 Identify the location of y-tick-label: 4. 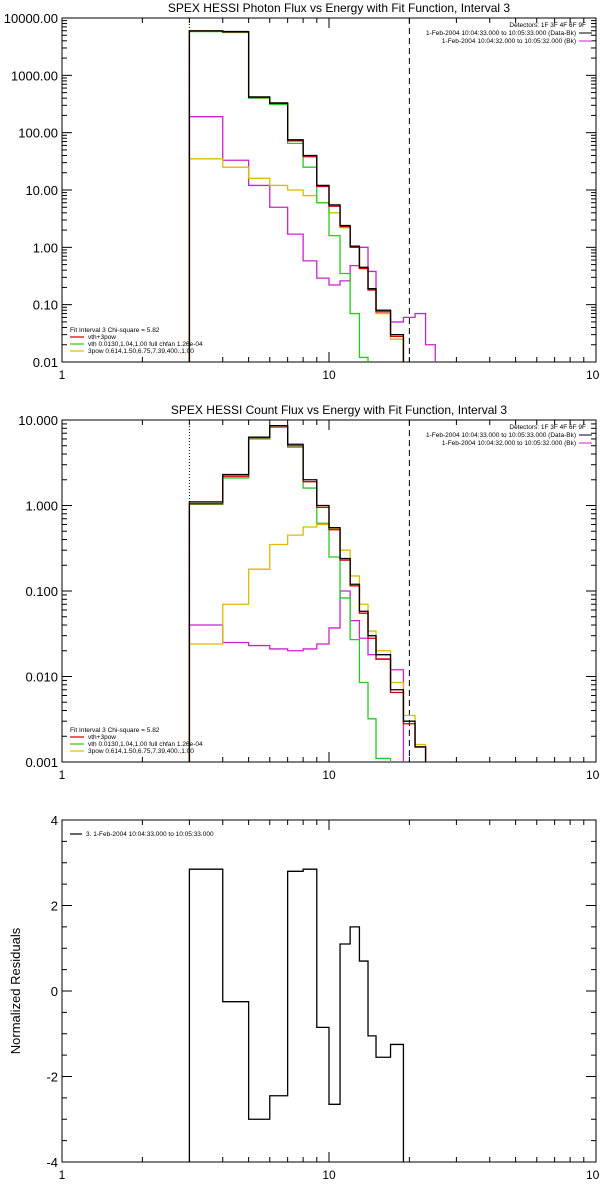
(54, 820).